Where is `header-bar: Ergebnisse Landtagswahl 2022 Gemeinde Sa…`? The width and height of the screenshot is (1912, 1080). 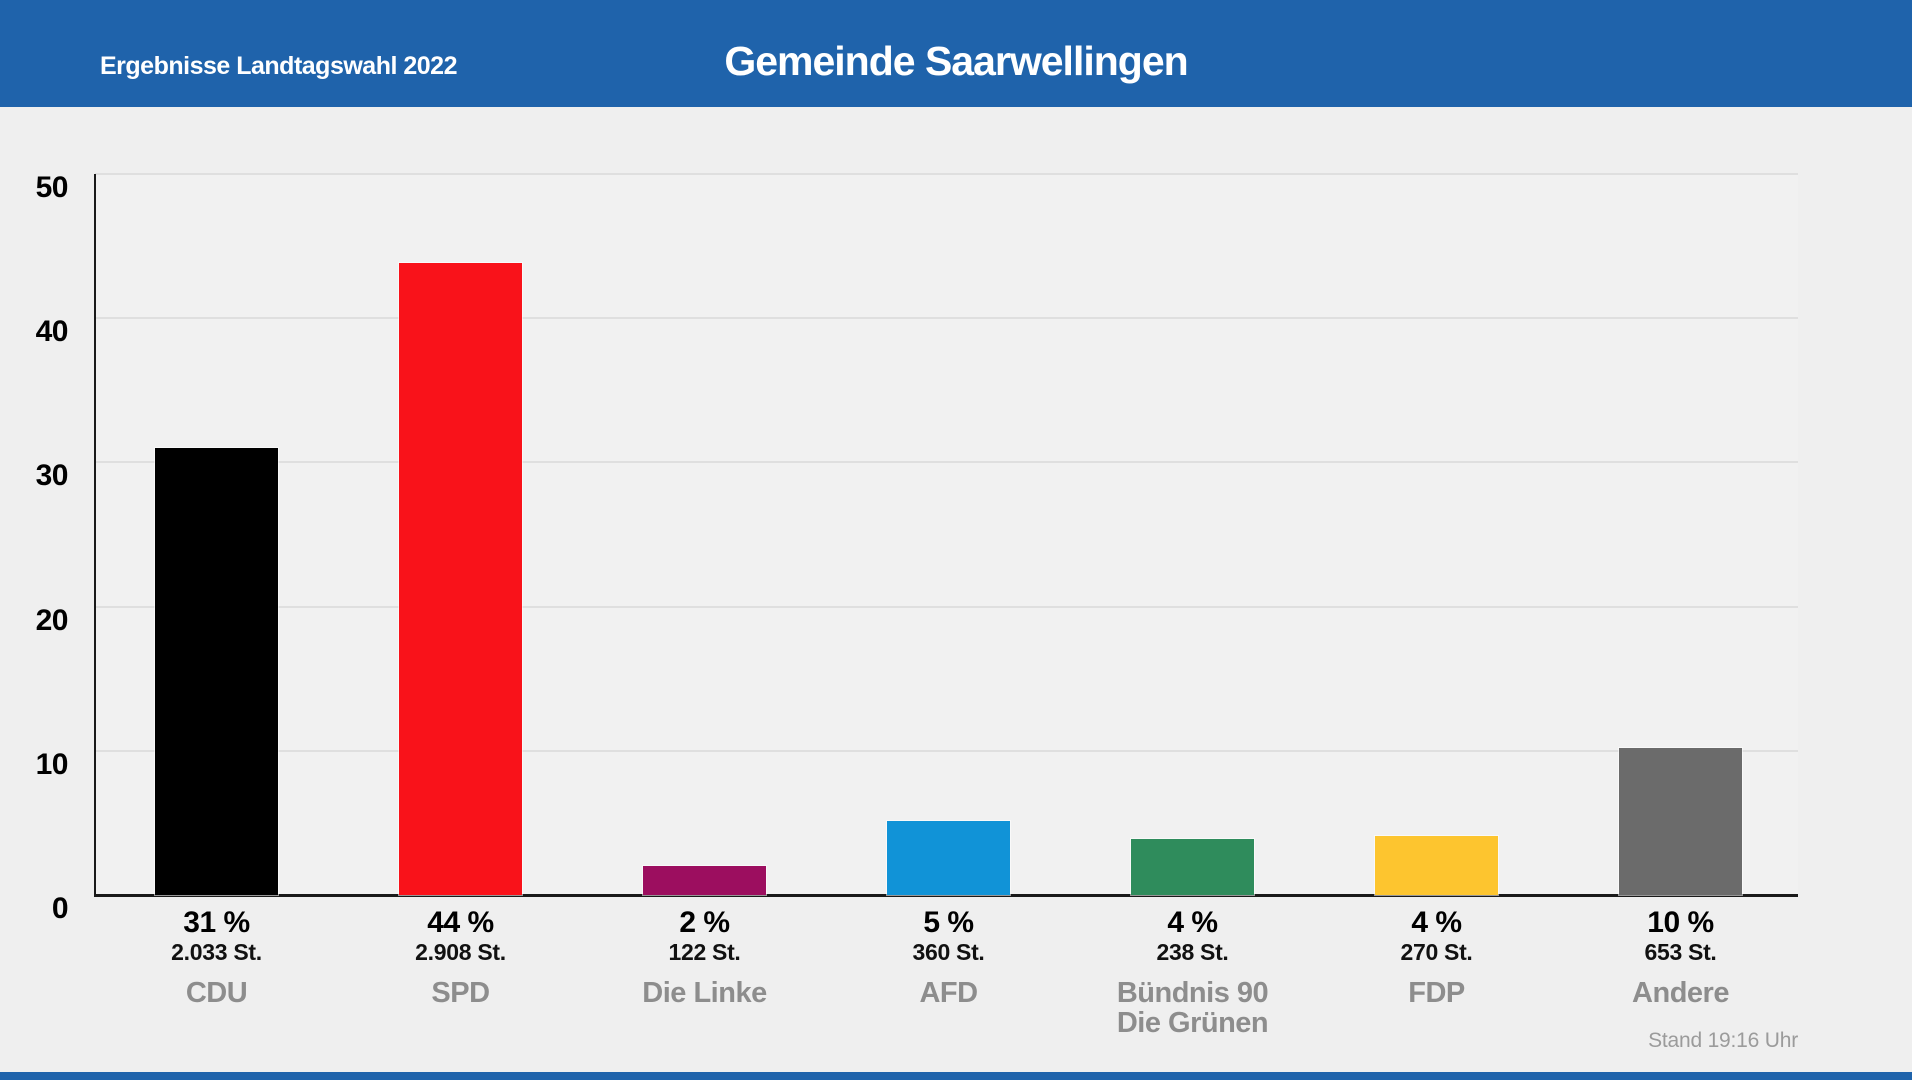
header-bar: Ergebnisse Landtagswahl 2022 Gemeinde Sa… is located at coordinates (956, 53).